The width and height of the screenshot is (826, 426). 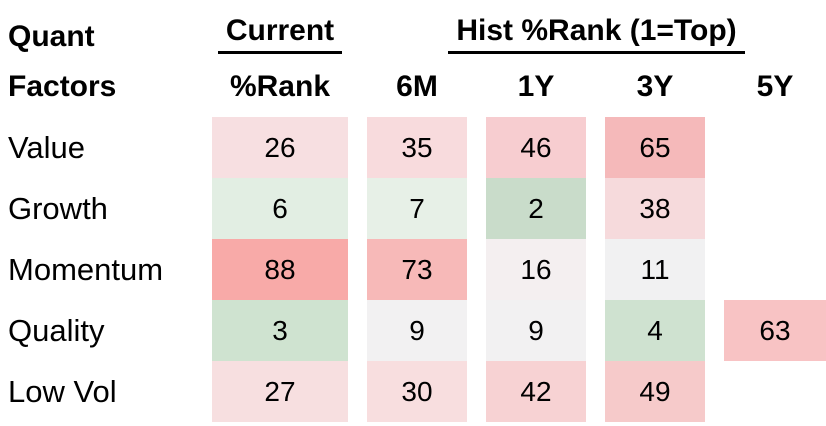 I want to click on heatmap-cell: 11, so click(x=655, y=269).